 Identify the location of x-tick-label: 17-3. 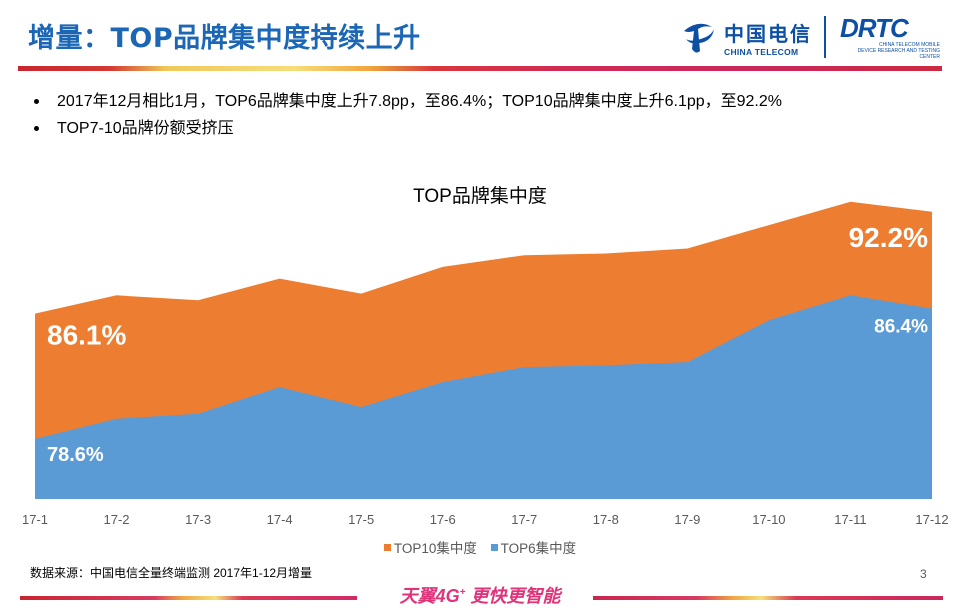
(198, 519).